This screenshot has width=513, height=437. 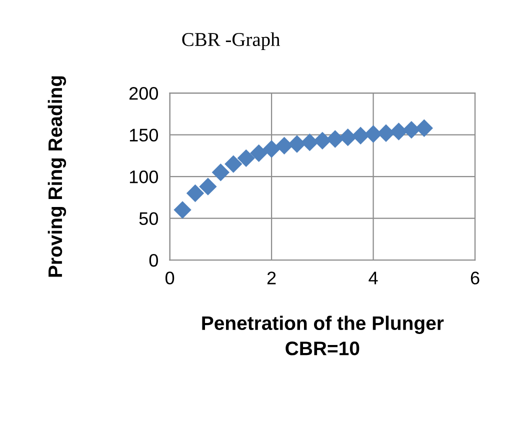 I want to click on y-tick-label: 100, so click(x=144, y=177).